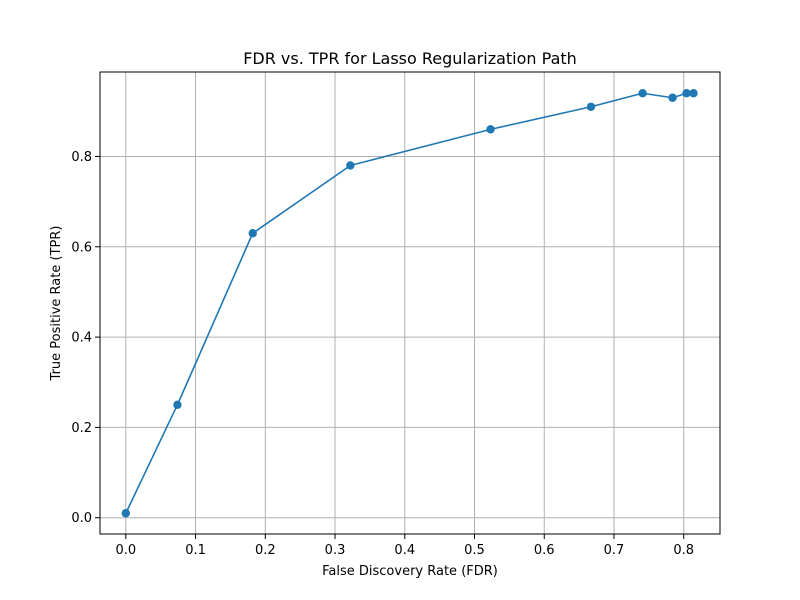  What do you see at coordinates (81, 157) in the screenshot?
I see `y-tick-label: 0.8` at bounding box center [81, 157].